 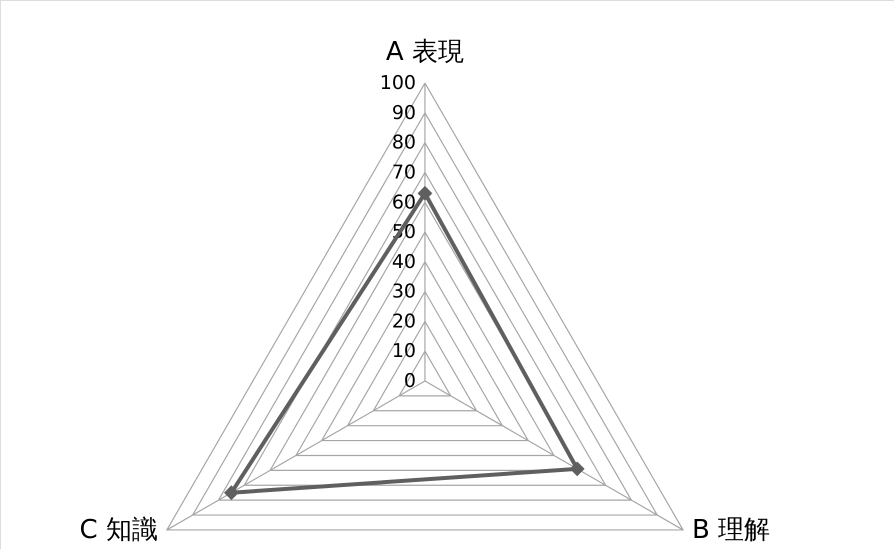 I want to click on y-tick-label: 90, so click(x=404, y=113).